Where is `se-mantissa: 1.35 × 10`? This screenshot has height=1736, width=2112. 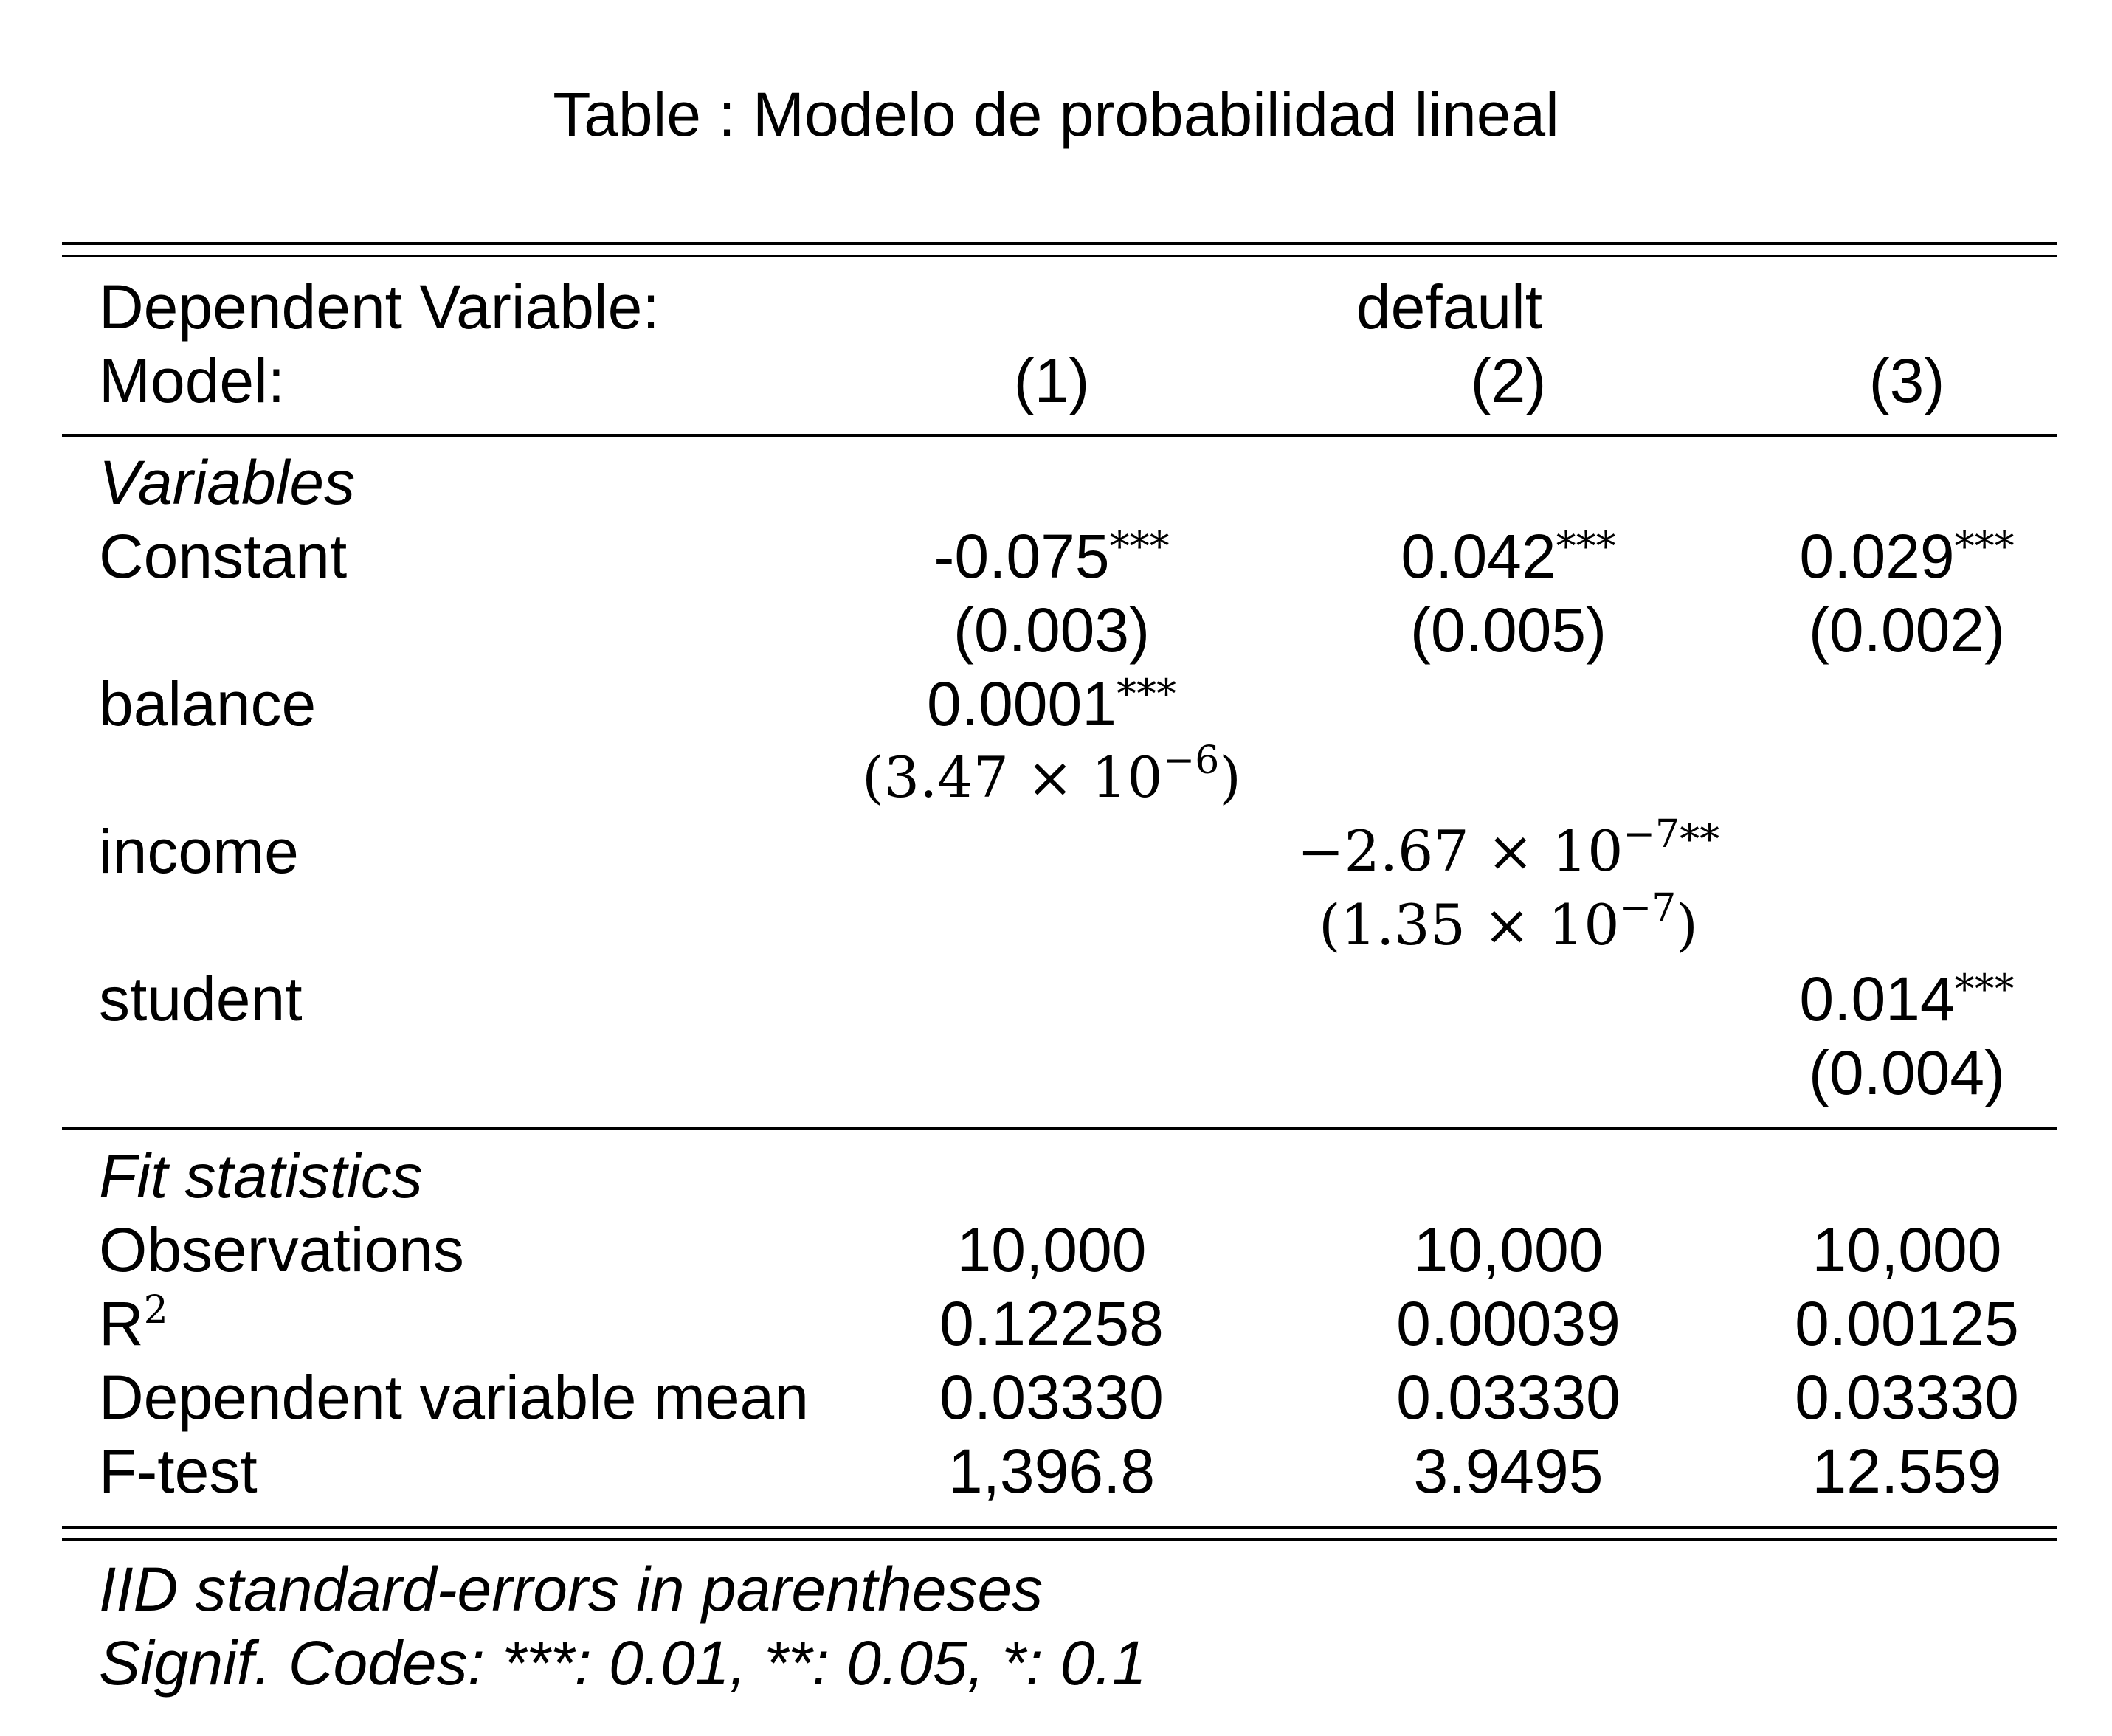
se-mantissa: 1.35 × 10 is located at coordinates (1480, 925).